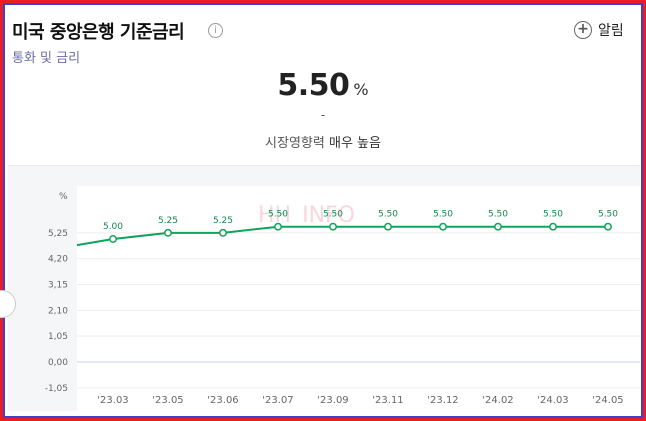 Image resolution: width=646 pixels, height=421 pixels. What do you see at coordinates (583, 30) in the screenshot?
I see `plus-circle-icon: +` at bounding box center [583, 30].